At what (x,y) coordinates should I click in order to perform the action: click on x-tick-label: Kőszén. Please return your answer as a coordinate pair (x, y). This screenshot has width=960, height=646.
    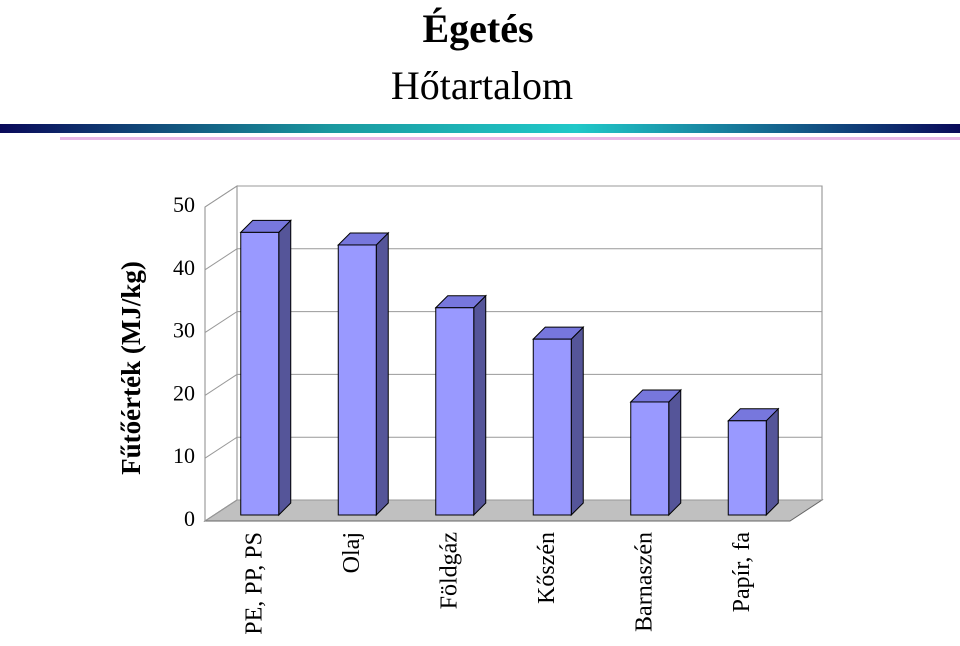
    Looking at the image, I should click on (547, 568).